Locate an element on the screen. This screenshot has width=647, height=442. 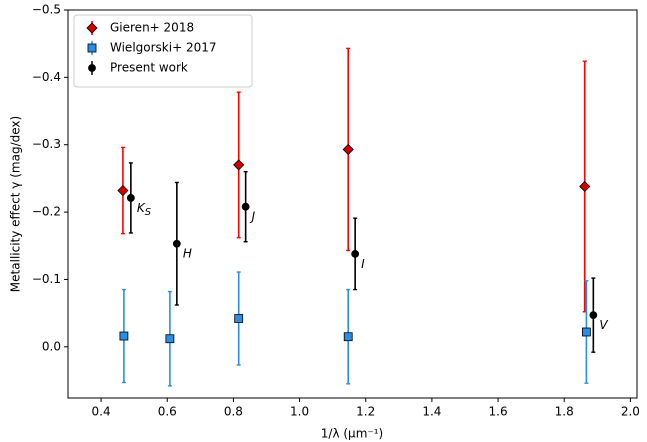
x-tick-label: 1.2 is located at coordinates (365, 412).